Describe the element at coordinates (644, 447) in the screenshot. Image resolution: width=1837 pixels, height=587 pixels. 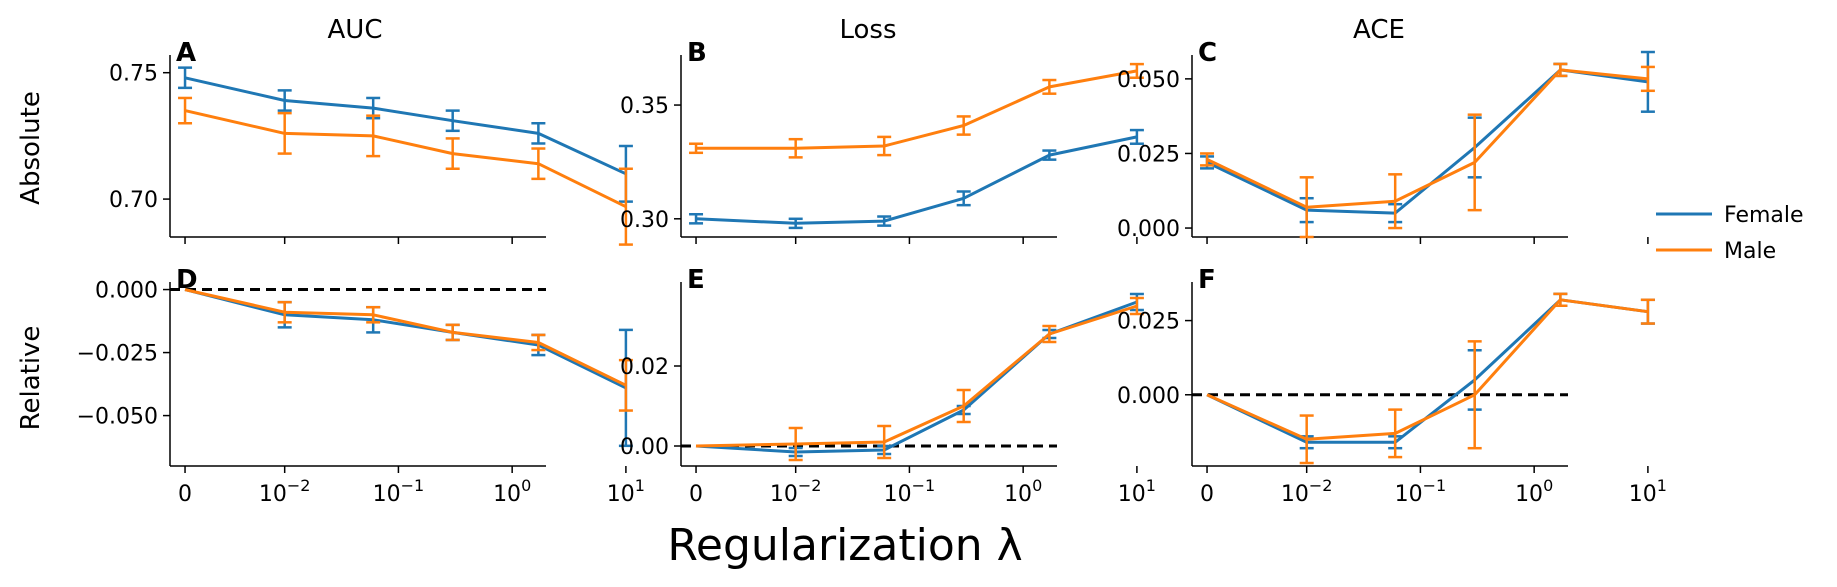
I see `y-tick-label: 0.00` at that location.